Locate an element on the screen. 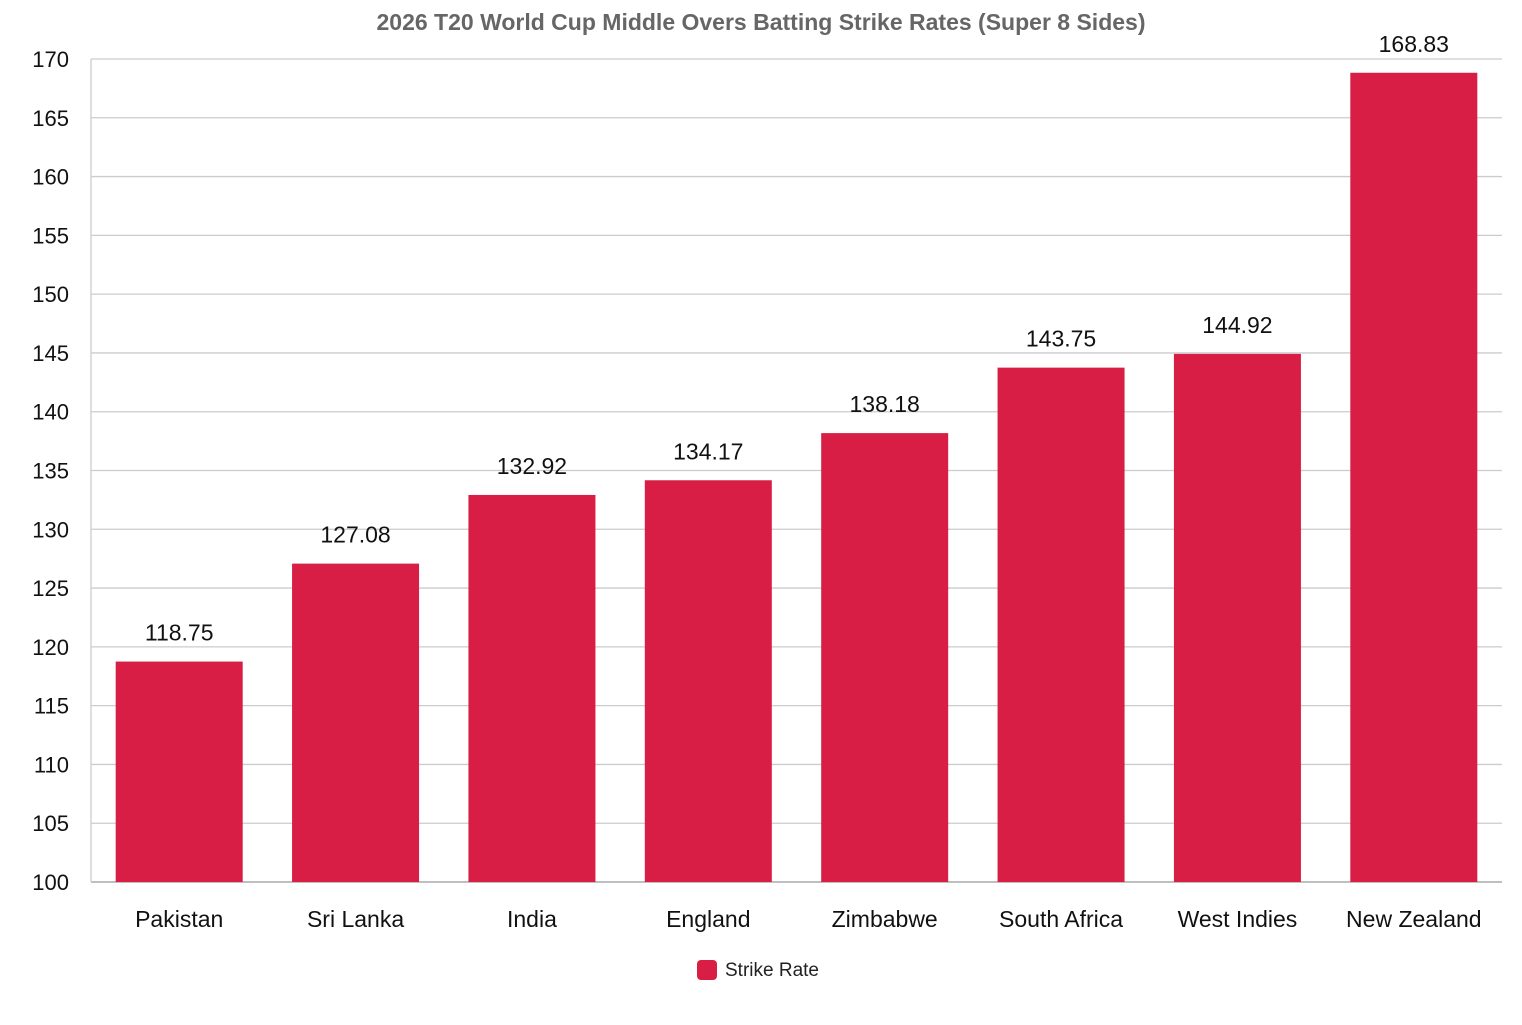 The image size is (1522, 1025). data-label: 118.75 is located at coordinates (179, 633).